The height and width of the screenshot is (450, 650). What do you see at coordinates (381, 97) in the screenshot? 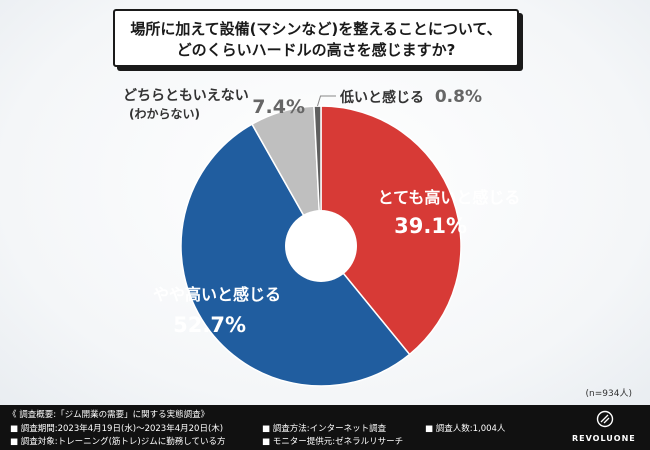
I see `slice-label-4: 低いと感じる` at bounding box center [381, 97].